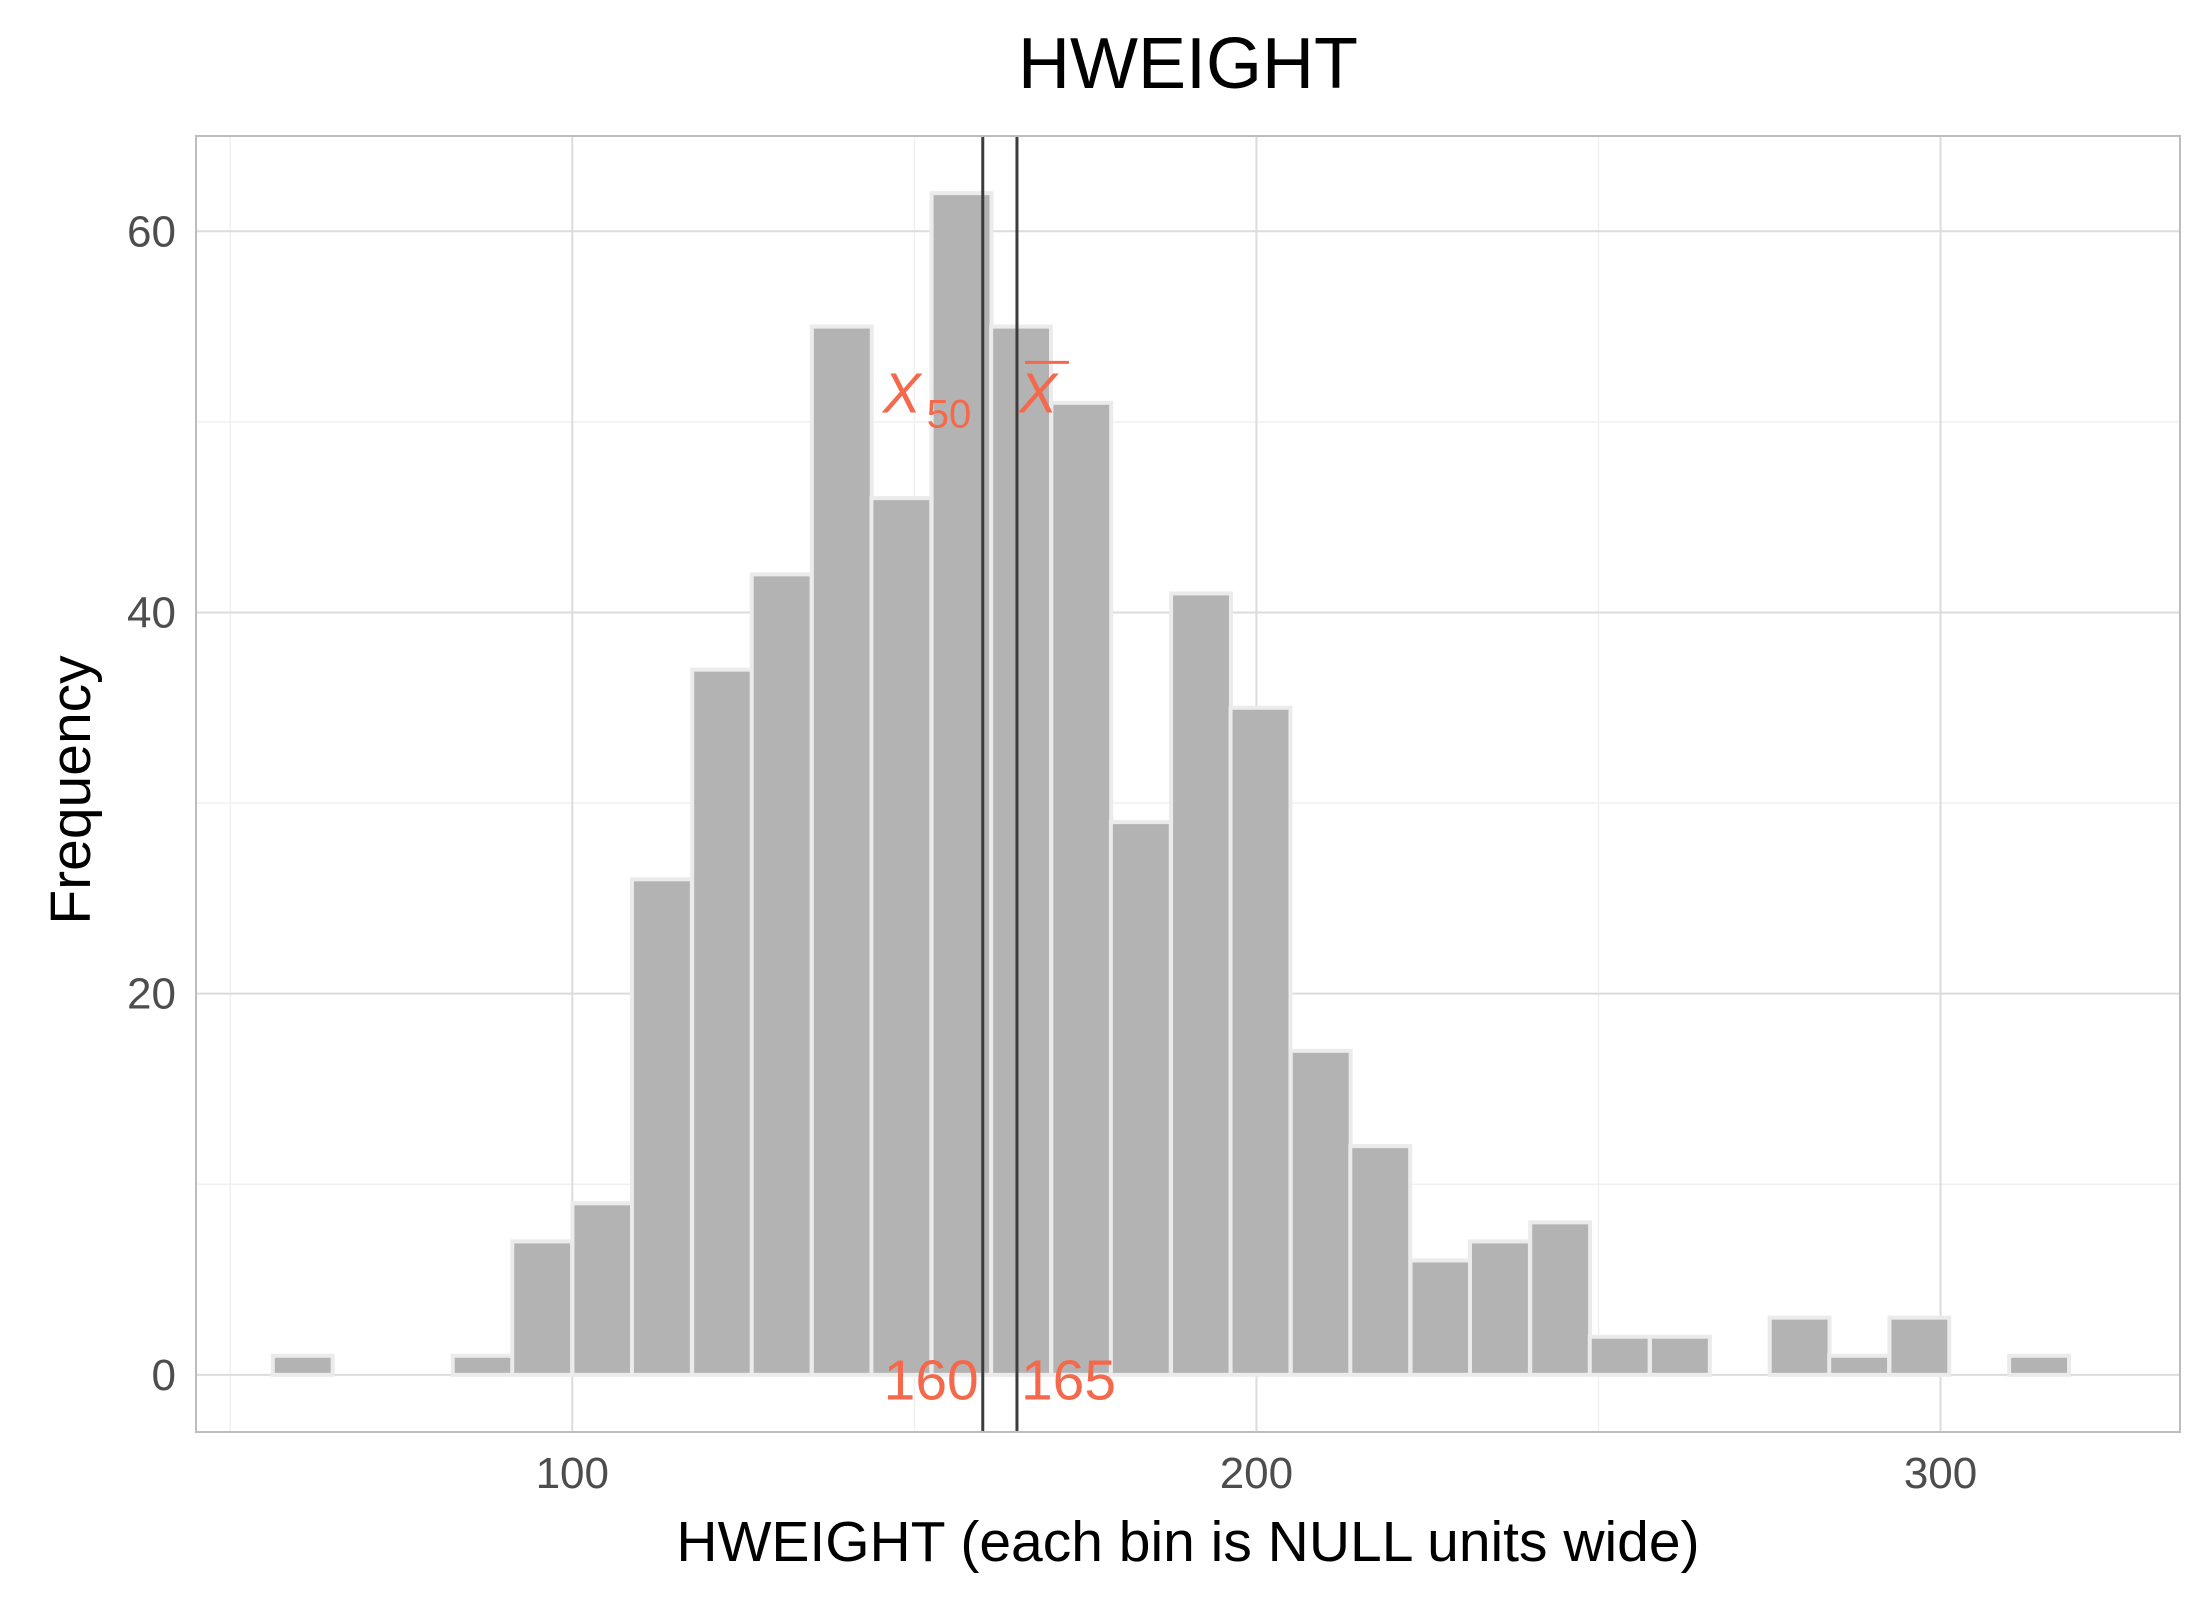  What do you see at coordinates (71, 790) in the screenshot?
I see `y-axis-title: Frequency` at bounding box center [71, 790].